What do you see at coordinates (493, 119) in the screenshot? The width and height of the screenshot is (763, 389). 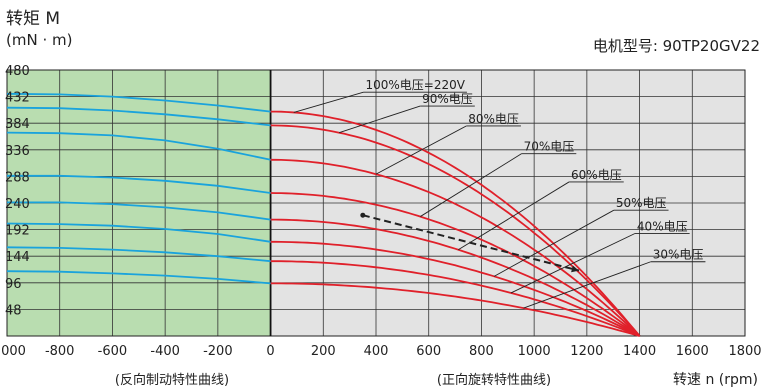 I see `series-label: 80%电压` at bounding box center [493, 119].